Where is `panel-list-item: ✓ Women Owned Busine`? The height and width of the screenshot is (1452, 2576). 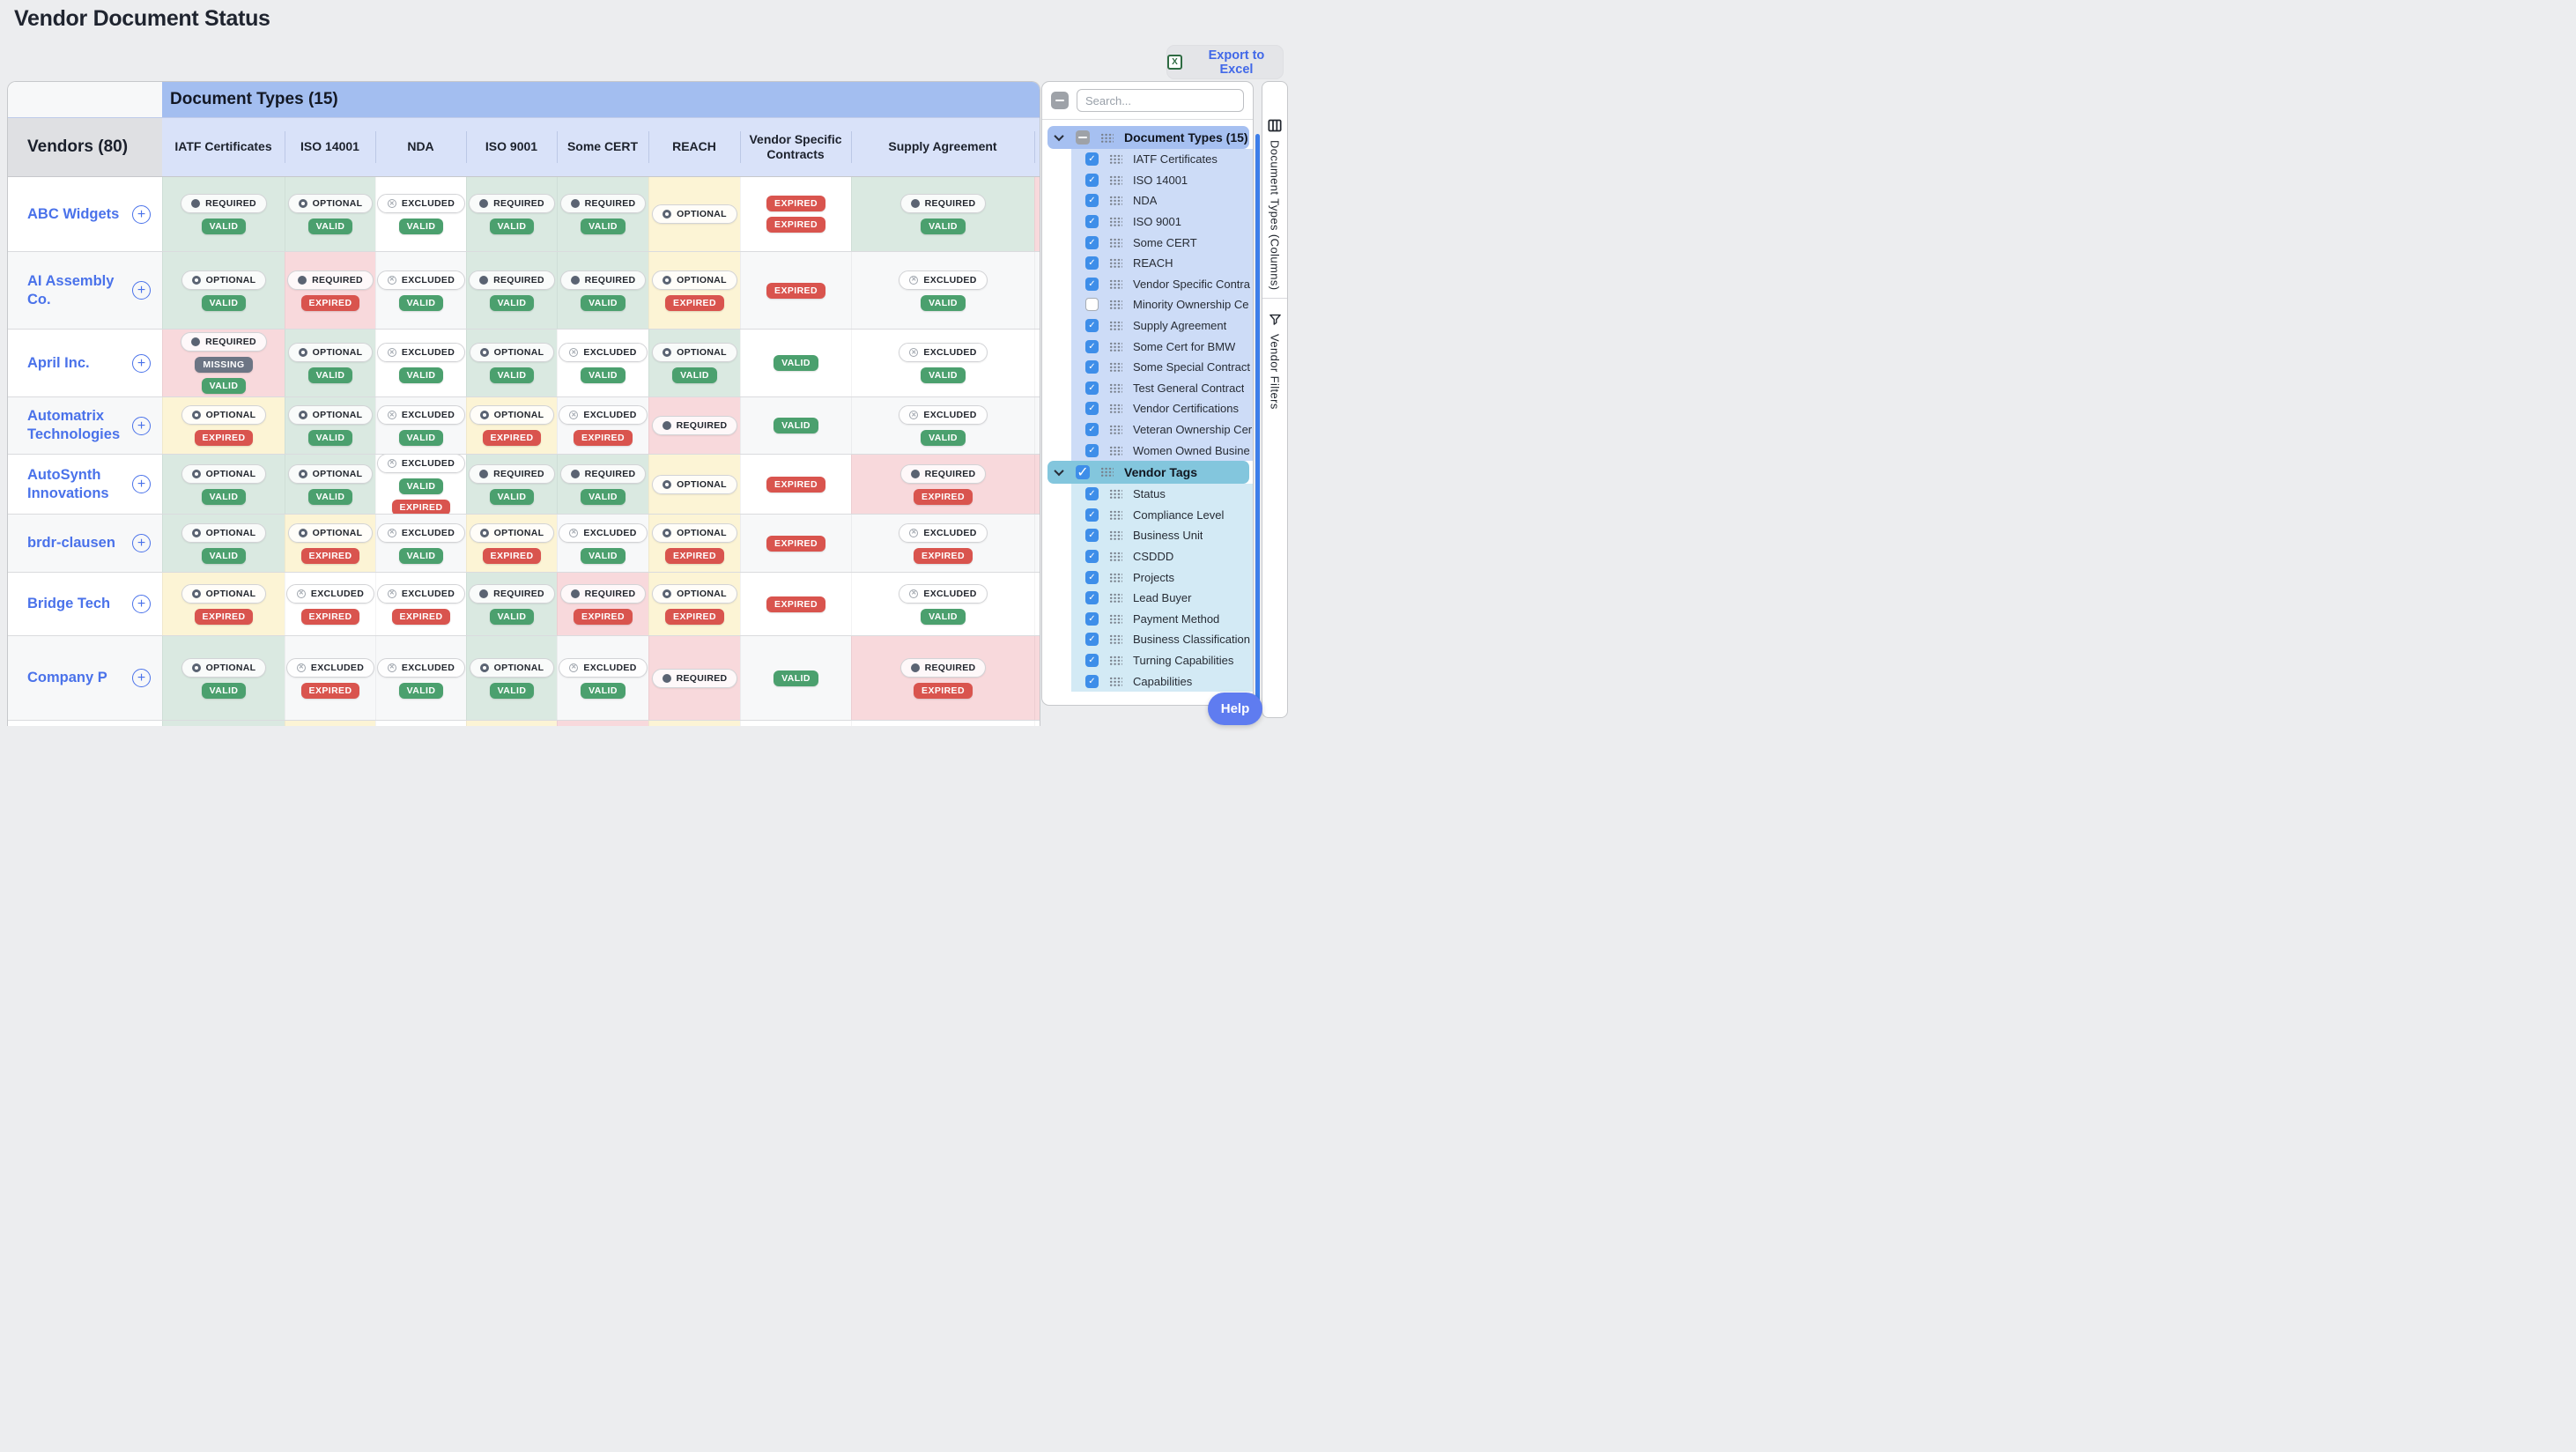 panel-list-item: ✓ Women Owned Busine is located at coordinates (1162, 450).